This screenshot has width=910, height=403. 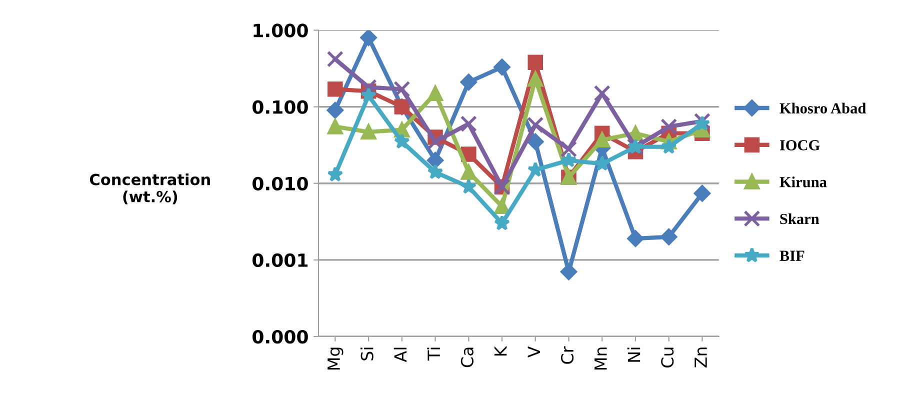 I want to click on y-tick-label: 1.000, so click(x=281, y=31).